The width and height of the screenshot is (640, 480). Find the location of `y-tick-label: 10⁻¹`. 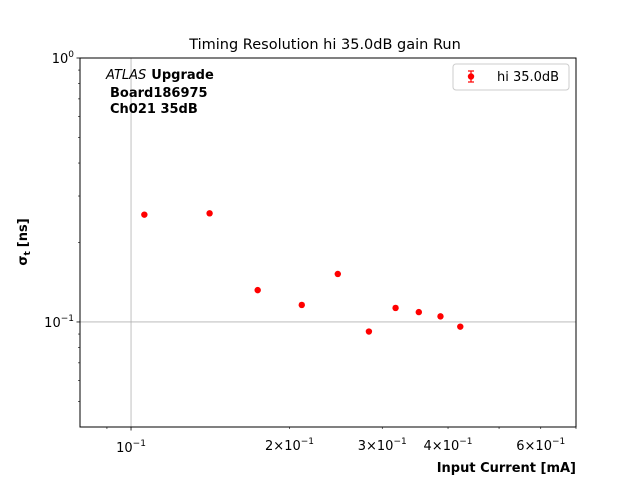

y-tick-label: 10⁻¹ is located at coordinates (59, 322).